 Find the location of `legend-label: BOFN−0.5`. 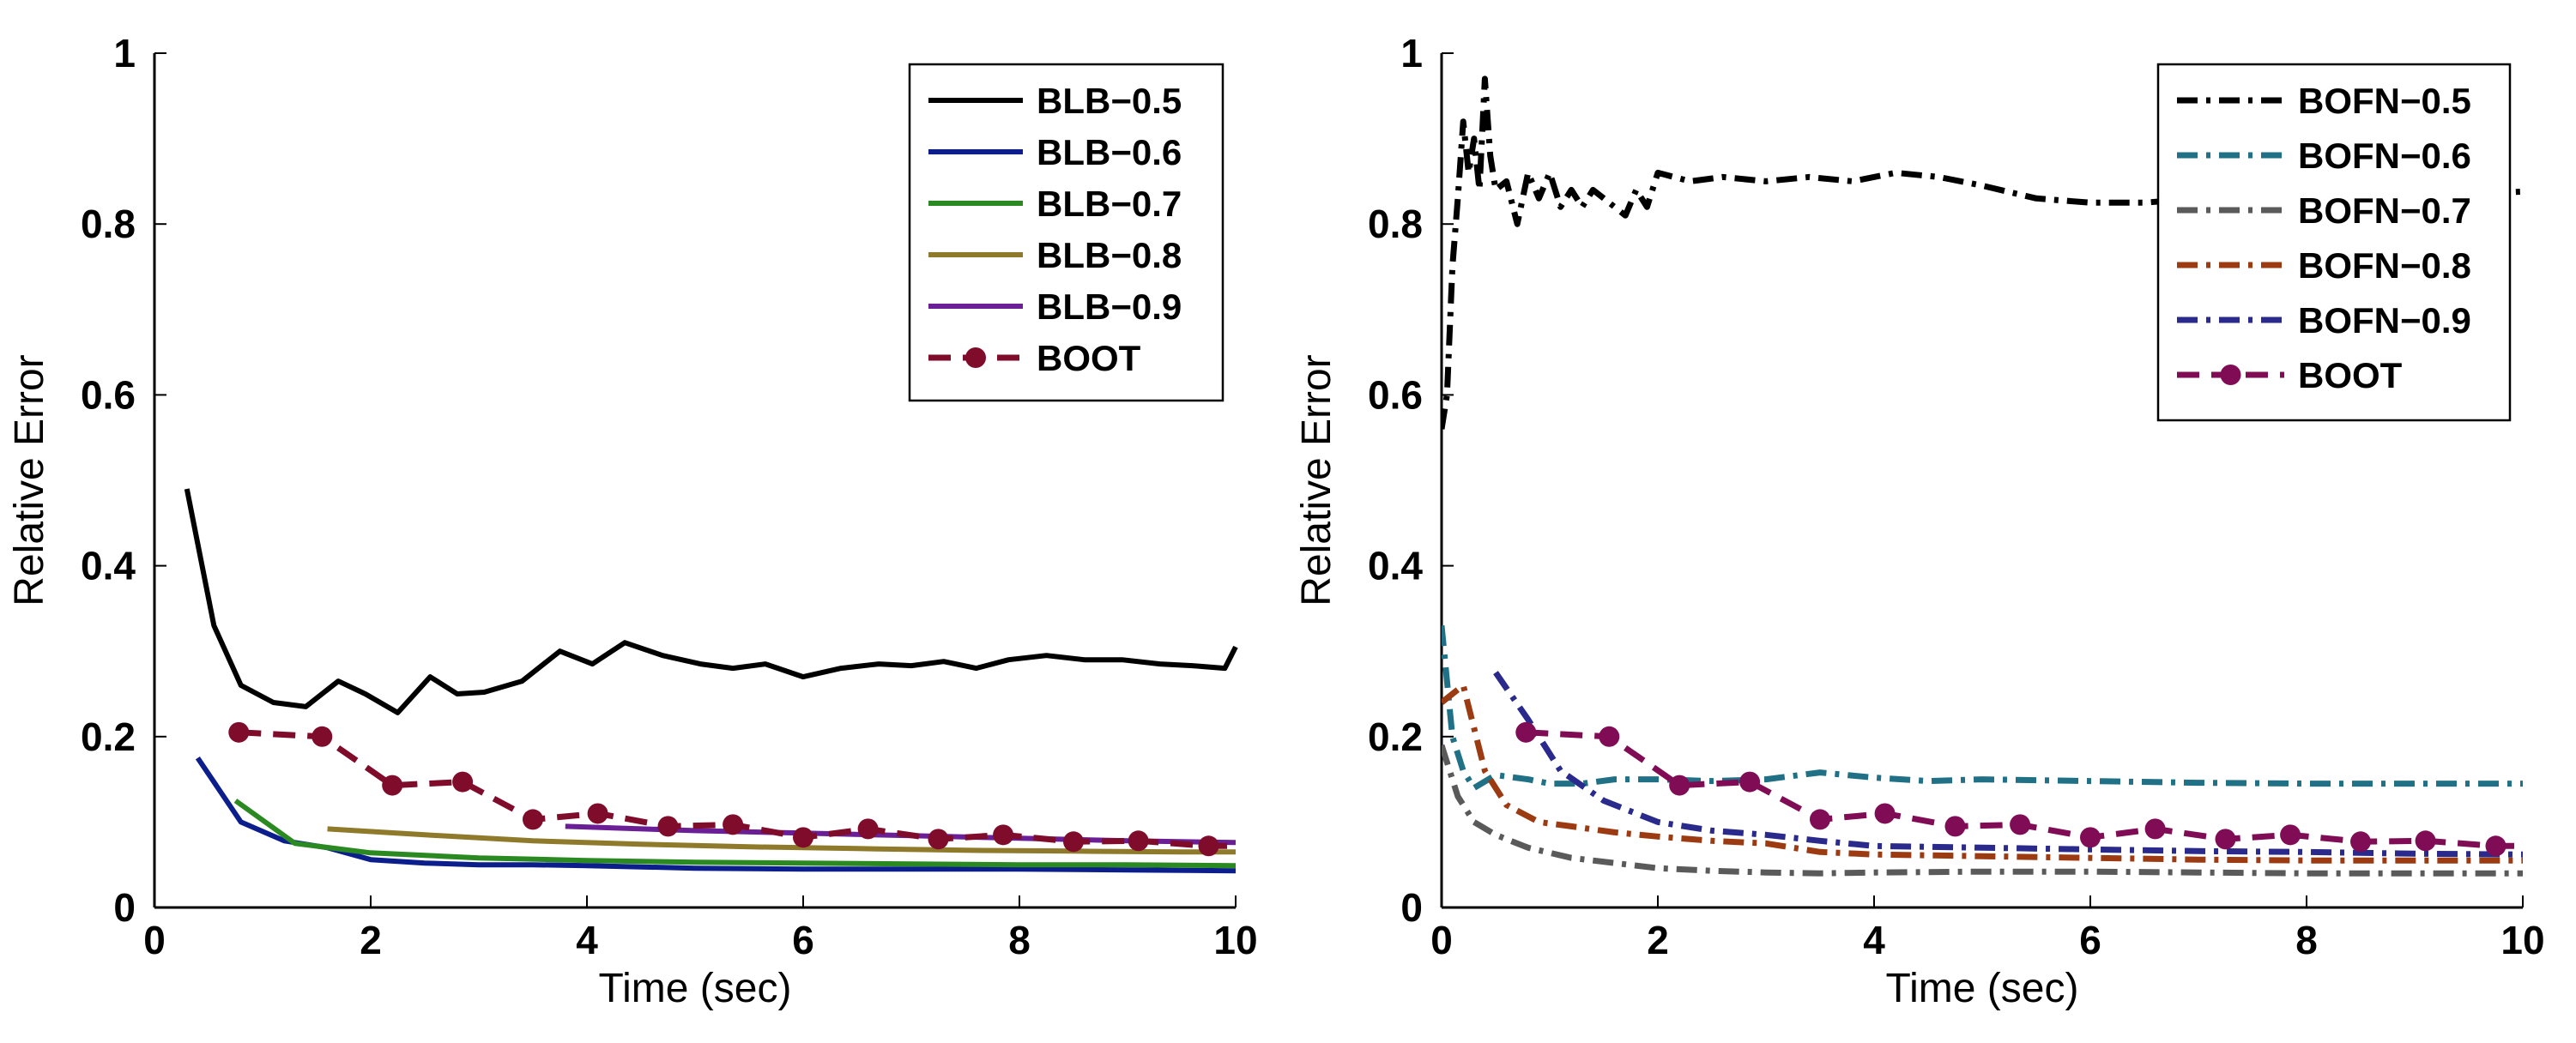

legend-label: BOFN−0.5 is located at coordinates (2384, 101).